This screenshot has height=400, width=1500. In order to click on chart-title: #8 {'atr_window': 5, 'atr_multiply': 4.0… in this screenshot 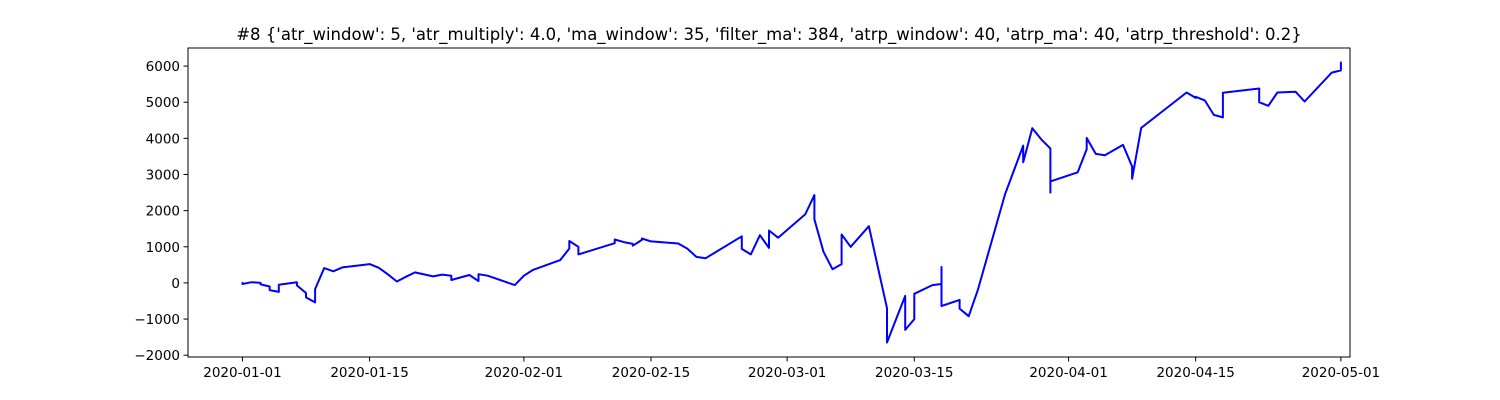, I will do `click(769, 35)`.